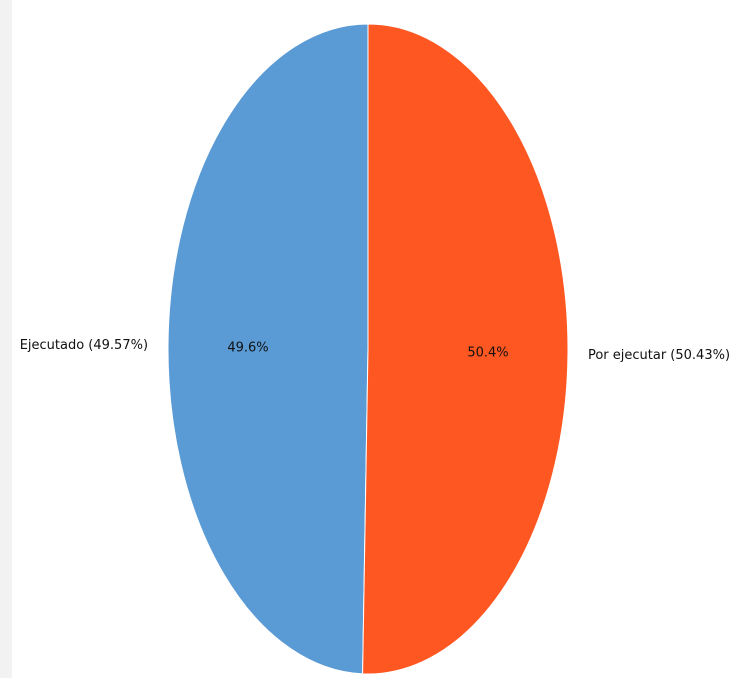 Image resolution: width=737 pixels, height=678 pixels. What do you see at coordinates (84, 345) in the screenshot?
I see `slice-category-label-0: Ejecutado (49.57%)` at bounding box center [84, 345].